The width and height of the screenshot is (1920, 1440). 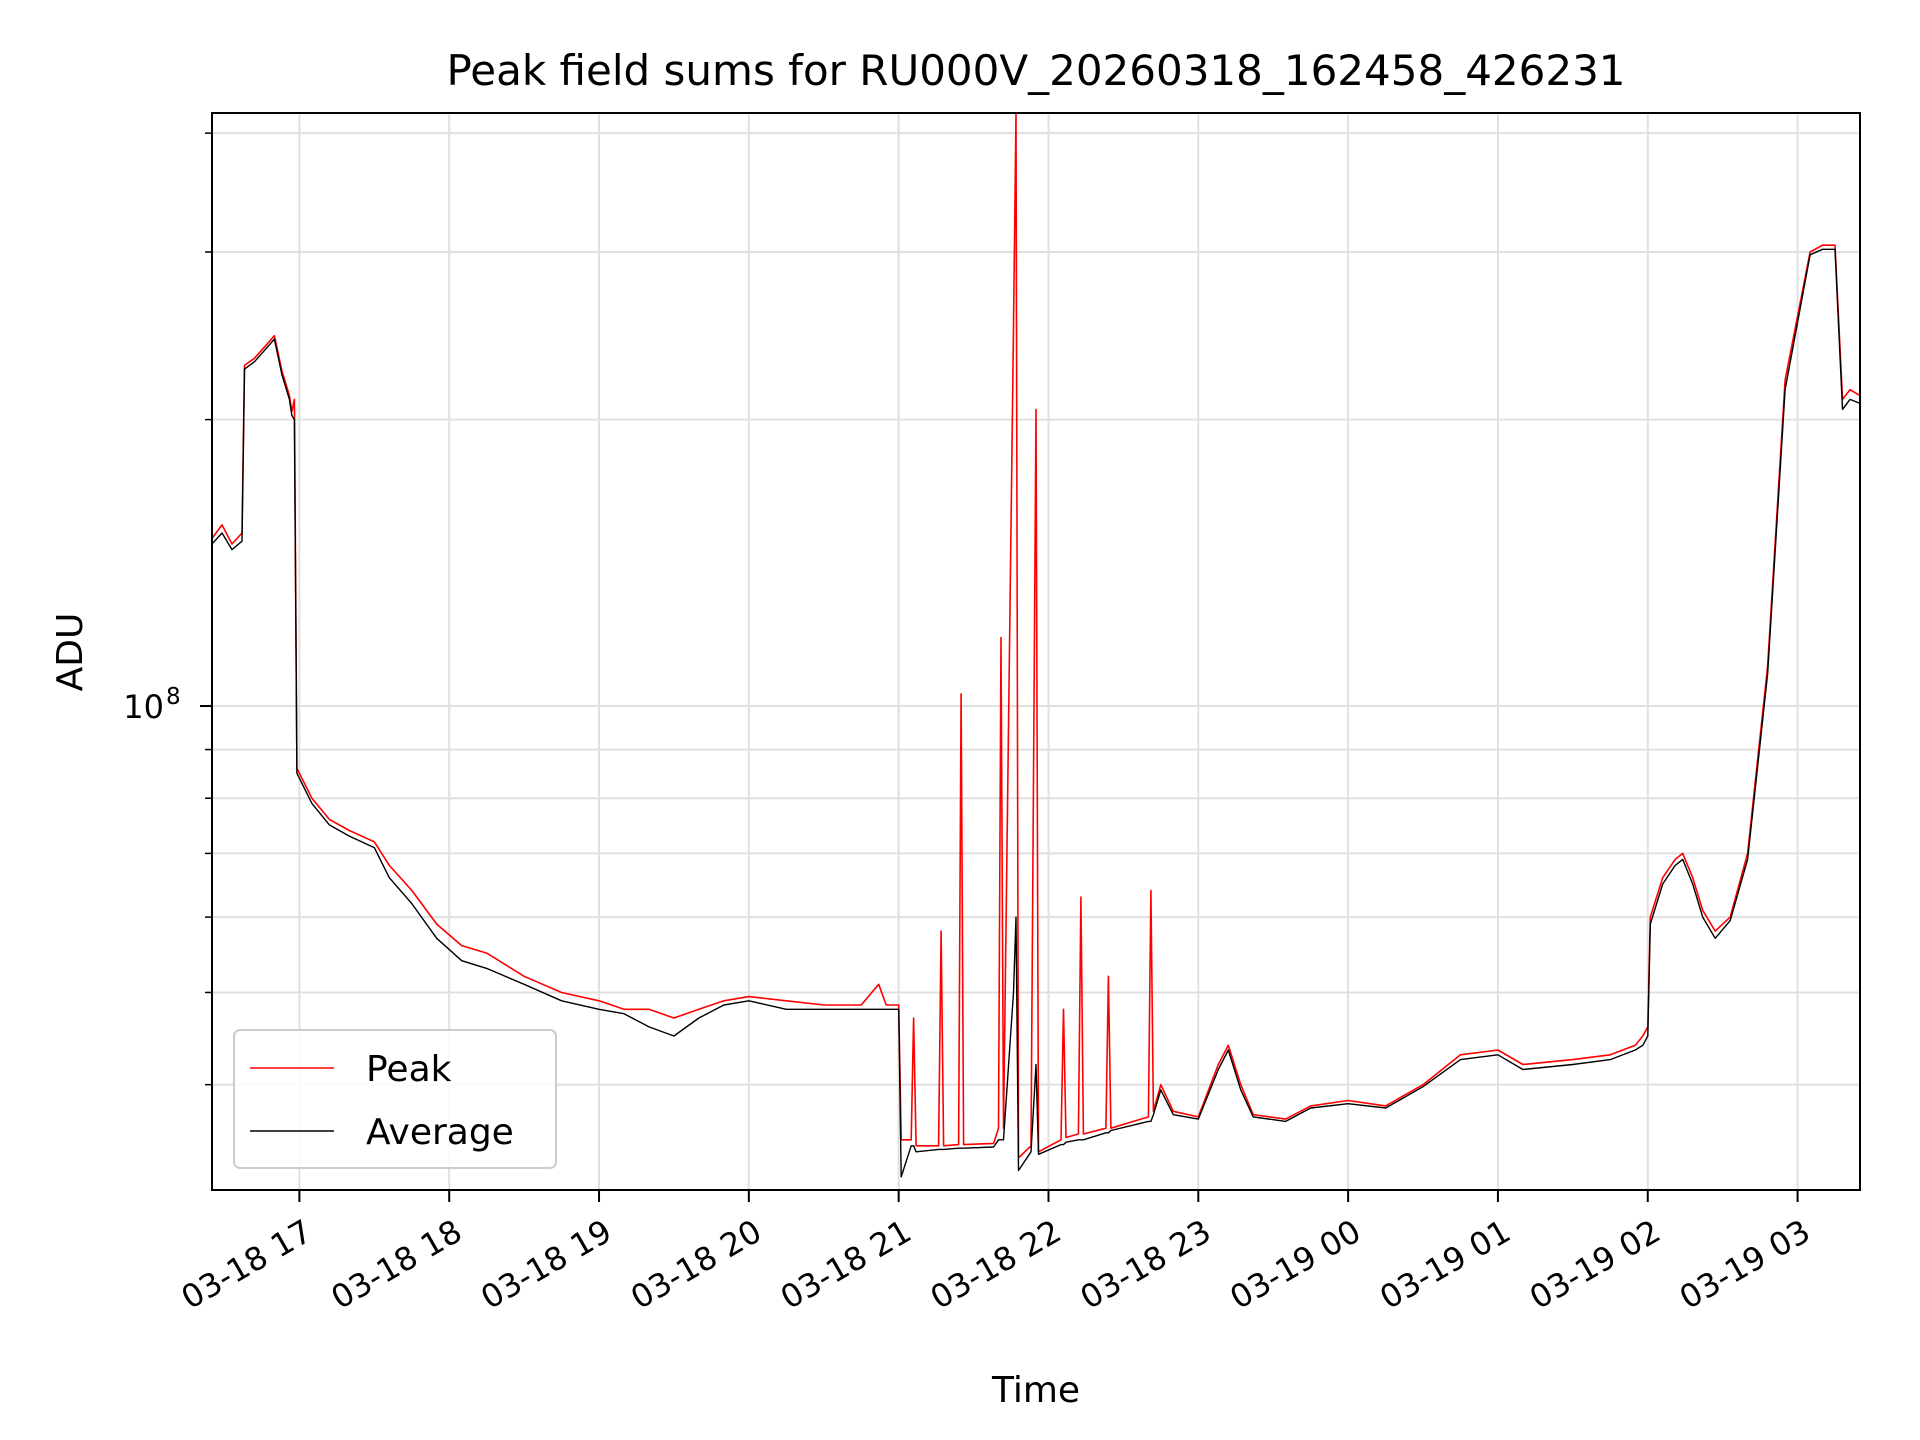 What do you see at coordinates (167, 609) in the screenshot?
I see `y-axis: 10 8` at bounding box center [167, 609].